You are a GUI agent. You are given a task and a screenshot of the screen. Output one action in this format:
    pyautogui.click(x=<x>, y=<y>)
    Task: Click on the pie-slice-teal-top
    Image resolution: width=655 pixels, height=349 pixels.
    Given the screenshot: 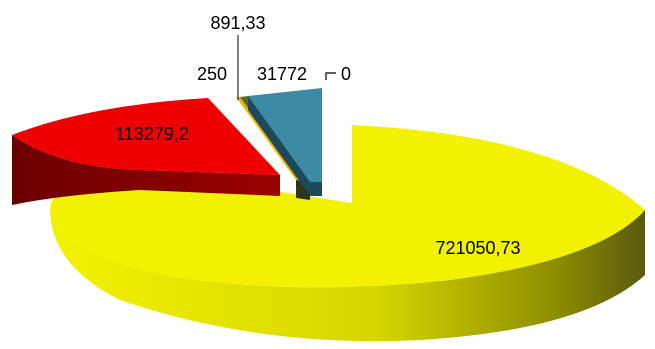 What is the action you would take?
    pyautogui.click(x=285, y=135)
    